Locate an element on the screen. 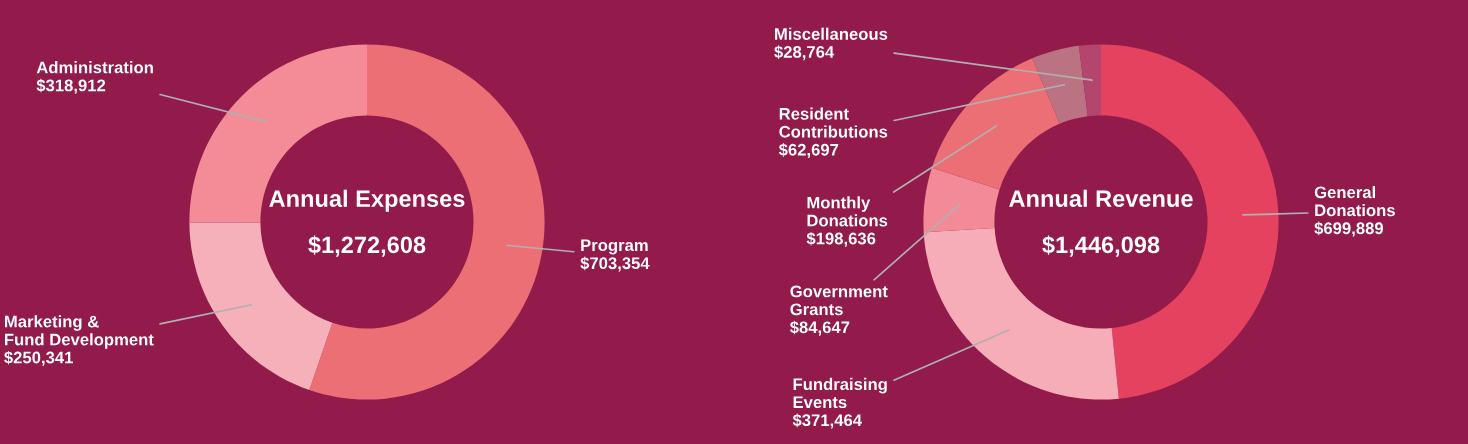 This screenshot has height=444, width=1468. slice-label: Miscellaneous is located at coordinates (831, 33).